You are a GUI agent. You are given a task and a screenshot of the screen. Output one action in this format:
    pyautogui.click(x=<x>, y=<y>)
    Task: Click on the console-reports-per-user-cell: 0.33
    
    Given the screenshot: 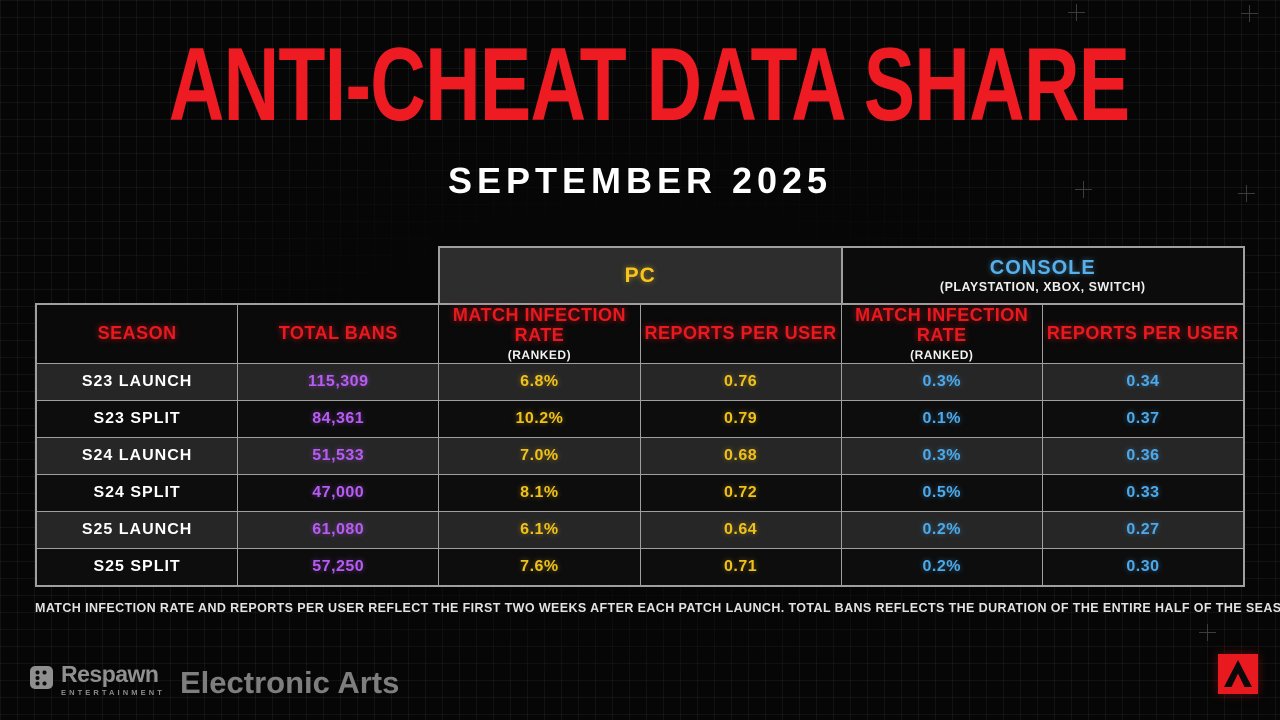 What is the action you would take?
    pyautogui.click(x=1142, y=493)
    